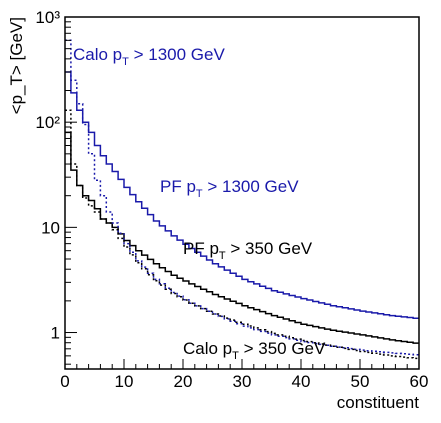  What do you see at coordinates (47, 17) in the screenshot?
I see `y-tick-label: 10³` at bounding box center [47, 17].